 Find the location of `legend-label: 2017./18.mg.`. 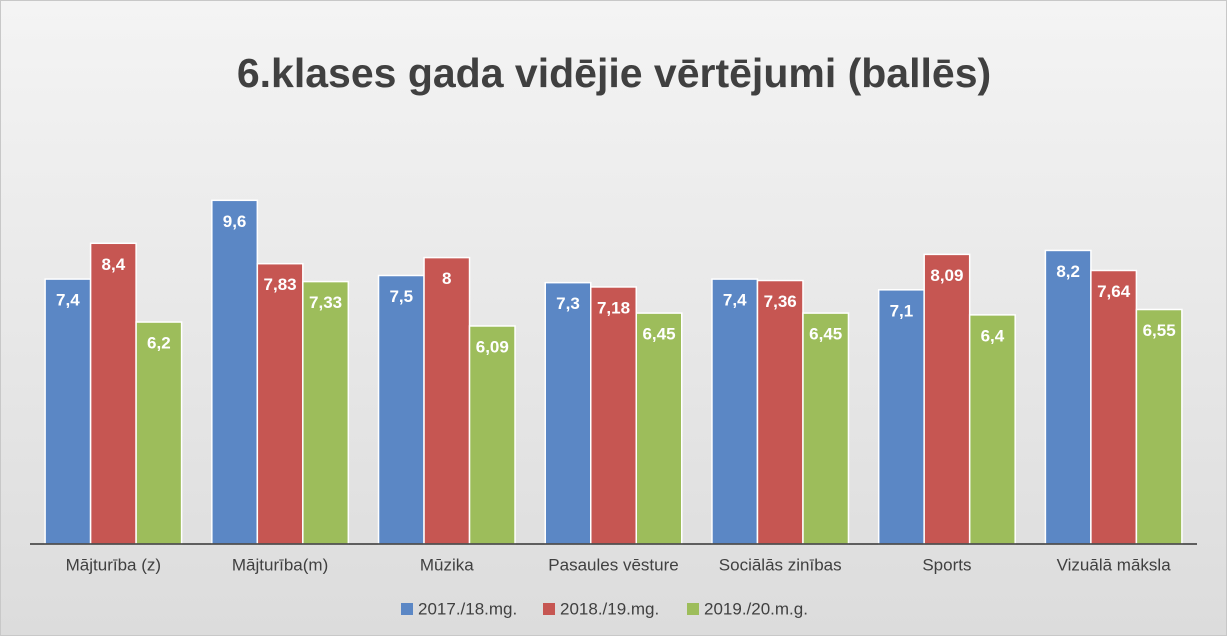

legend-label: 2017./18.mg. is located at coordinates (467, 608).